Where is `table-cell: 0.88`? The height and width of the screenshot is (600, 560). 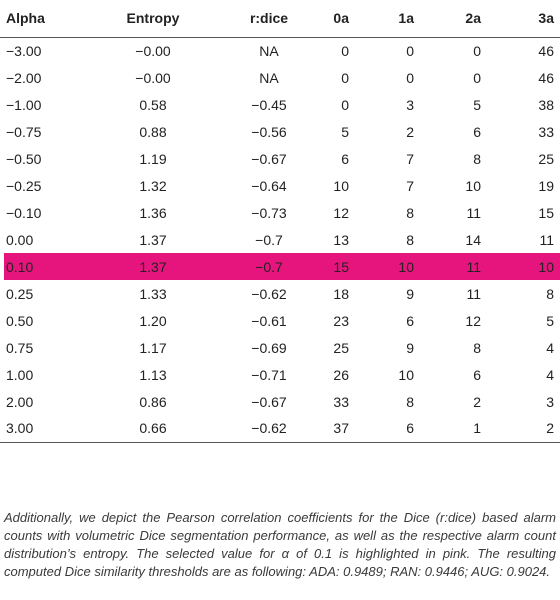 table-cell: 0.88 is located at coordinates (153, 131).